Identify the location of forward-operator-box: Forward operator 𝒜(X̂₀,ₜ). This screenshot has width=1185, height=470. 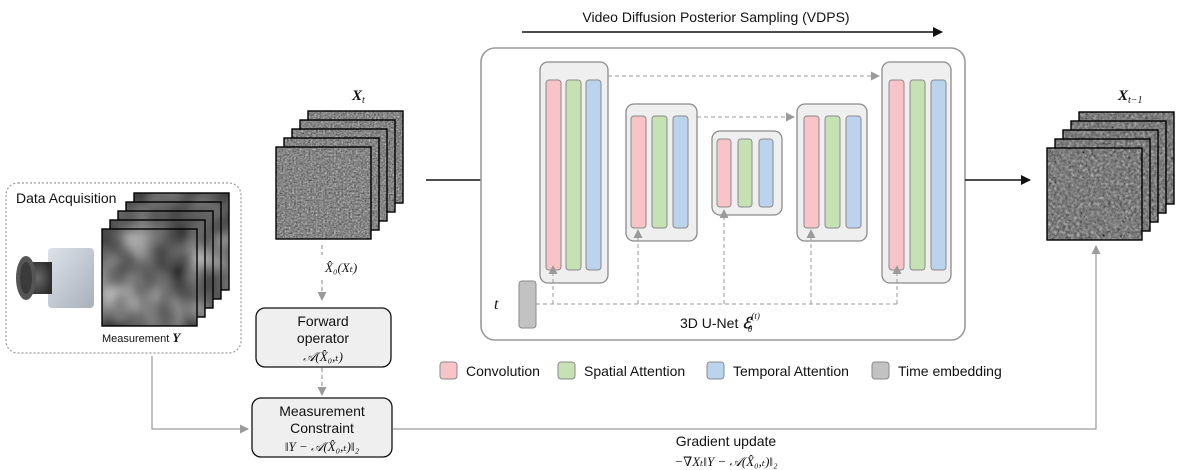
(323, 337).